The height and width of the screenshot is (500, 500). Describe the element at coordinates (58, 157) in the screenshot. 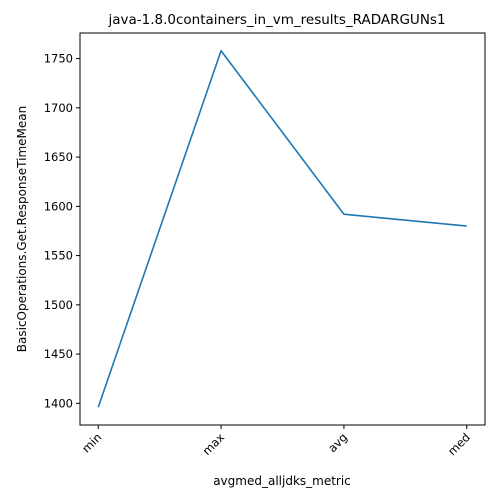

I see `y-tick-label: 1650` at that location.